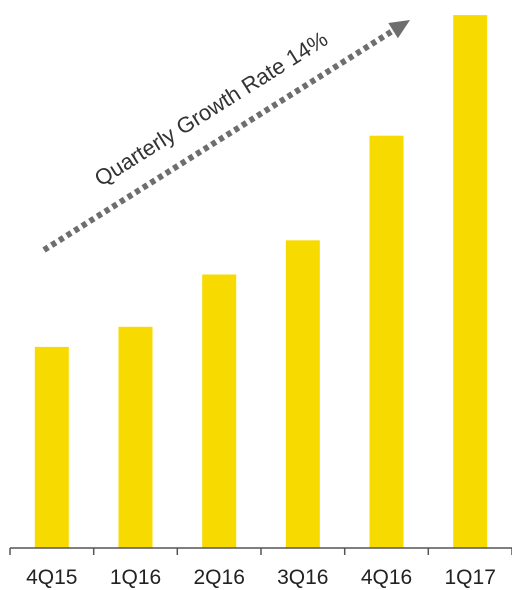 Image resolution: width=512 pixels, height=590 pixels. I want to click on bar-4q16, so click(387, 342).